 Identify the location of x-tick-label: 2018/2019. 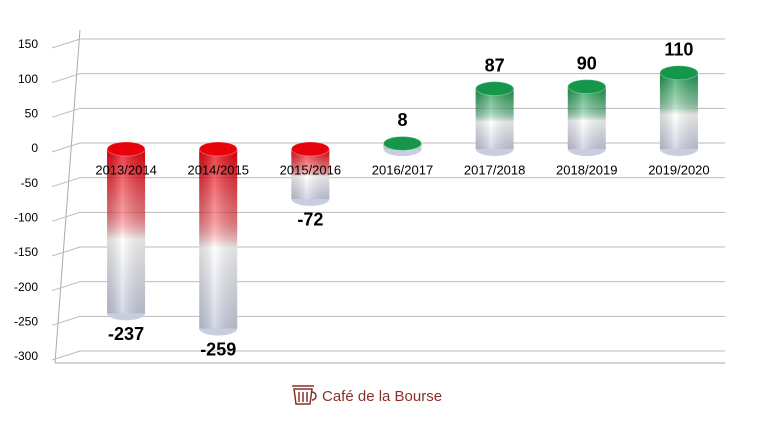
(586, 169).